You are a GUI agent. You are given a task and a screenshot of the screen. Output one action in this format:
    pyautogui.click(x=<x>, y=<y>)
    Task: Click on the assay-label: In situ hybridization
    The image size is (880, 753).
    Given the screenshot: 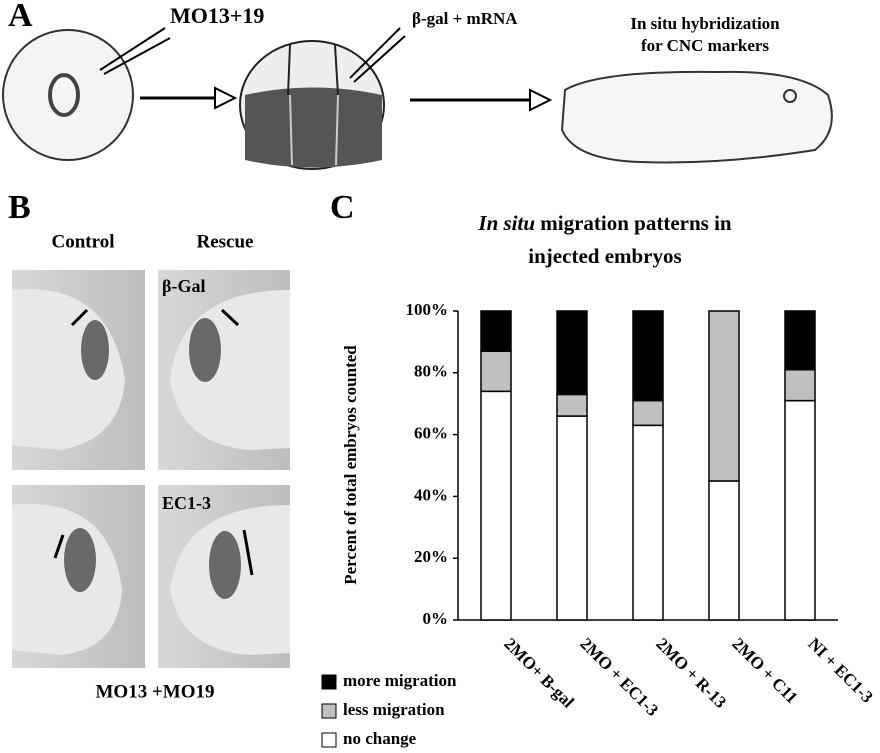 What is the action you would take?
    pyautogui.click(x=705, y=23)
    